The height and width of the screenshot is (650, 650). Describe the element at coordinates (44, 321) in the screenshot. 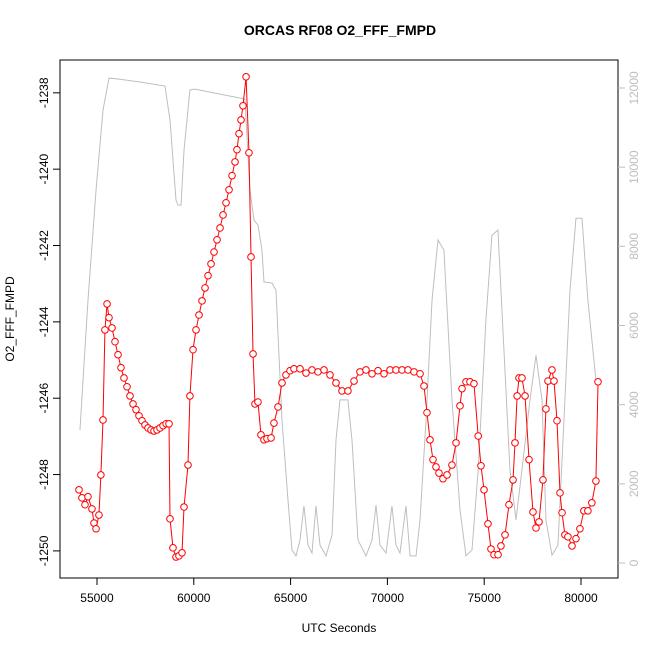

I see `y-tick-label: -1244` at that location.